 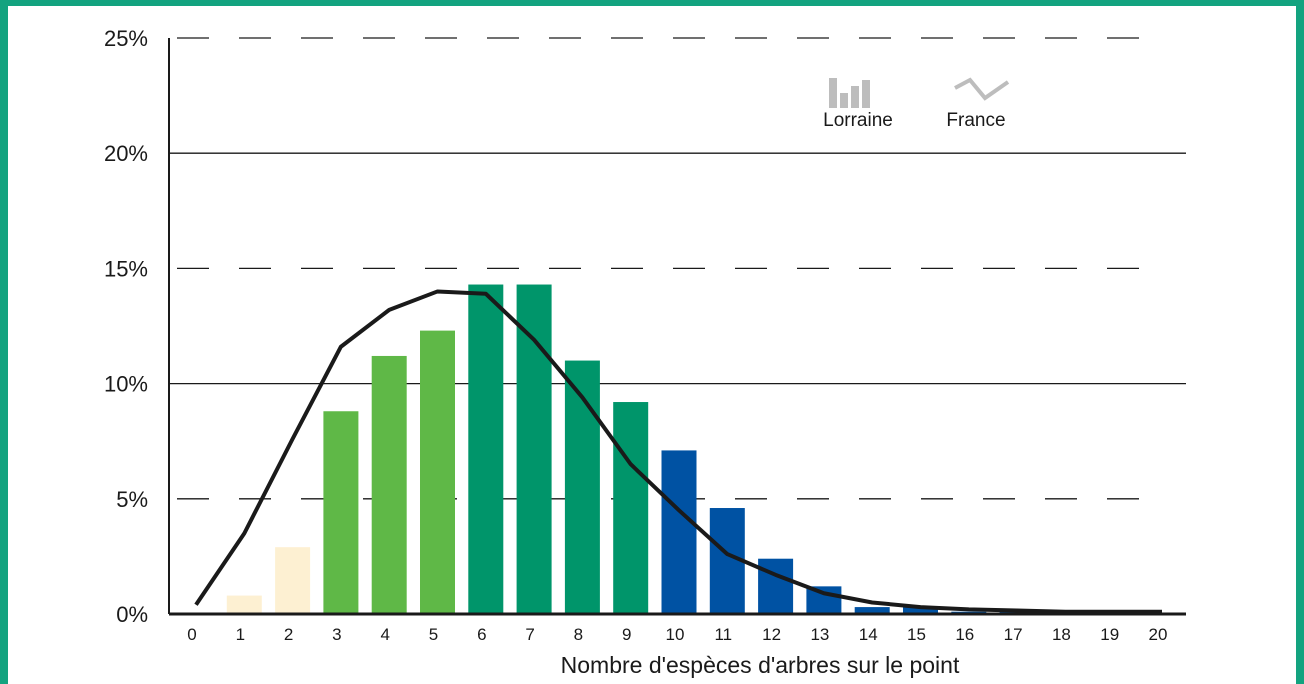 What do you see at coordinates (760, 665) in the screenshot?
I see `x-axis-label: Nombre d'espèces d'arbres sur le point` at bounding box center [760, 665].